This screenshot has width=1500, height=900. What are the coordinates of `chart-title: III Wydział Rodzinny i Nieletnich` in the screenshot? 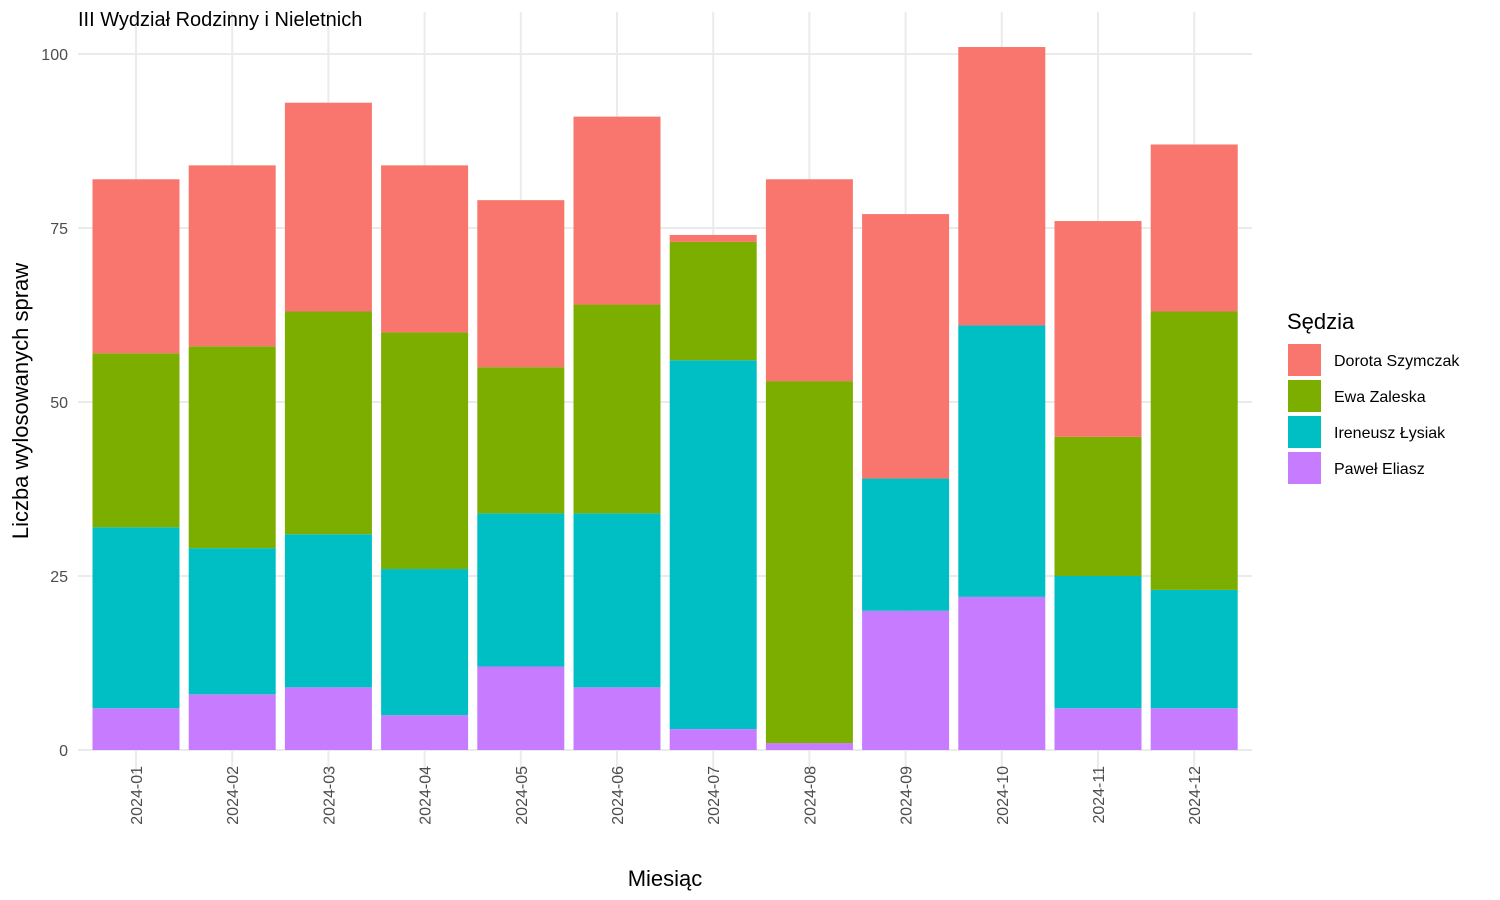 It's located at (220, 20).